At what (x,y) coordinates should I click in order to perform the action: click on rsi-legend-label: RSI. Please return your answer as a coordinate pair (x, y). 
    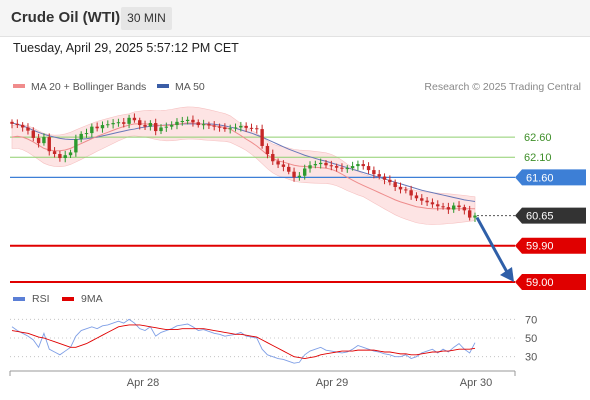
    Looking at the image, I should click on (41, 299).